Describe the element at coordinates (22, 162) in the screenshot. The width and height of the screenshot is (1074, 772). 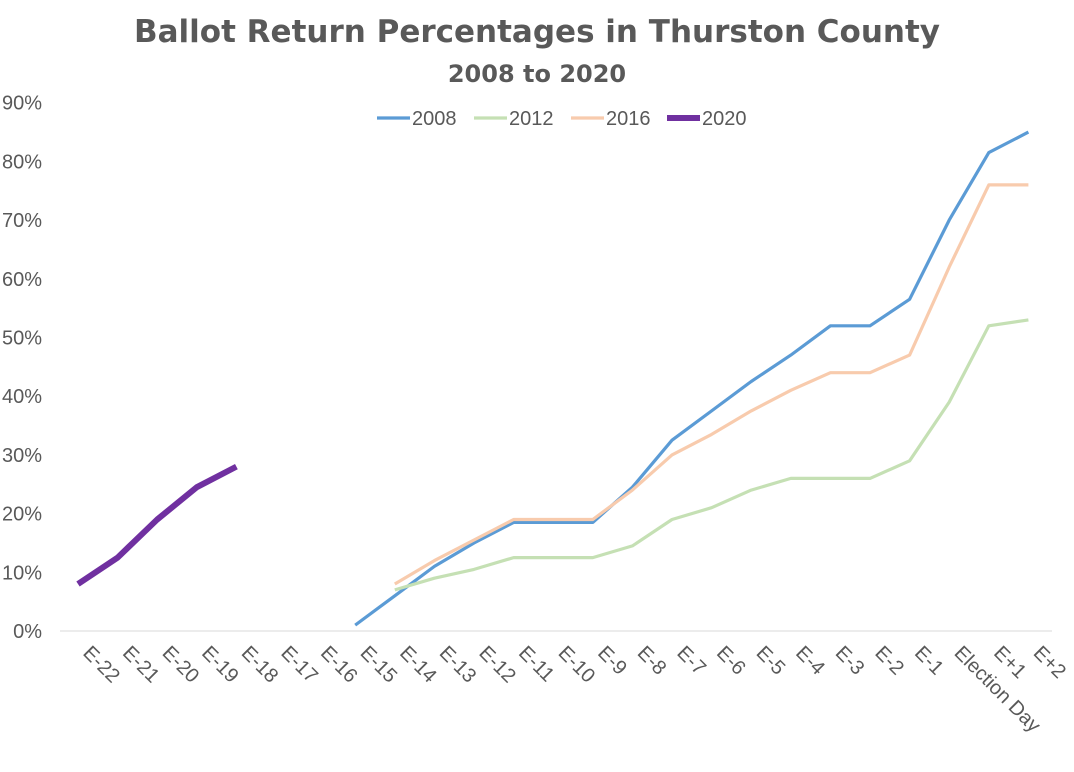
I see `y-tick-label: 80%` at that location.